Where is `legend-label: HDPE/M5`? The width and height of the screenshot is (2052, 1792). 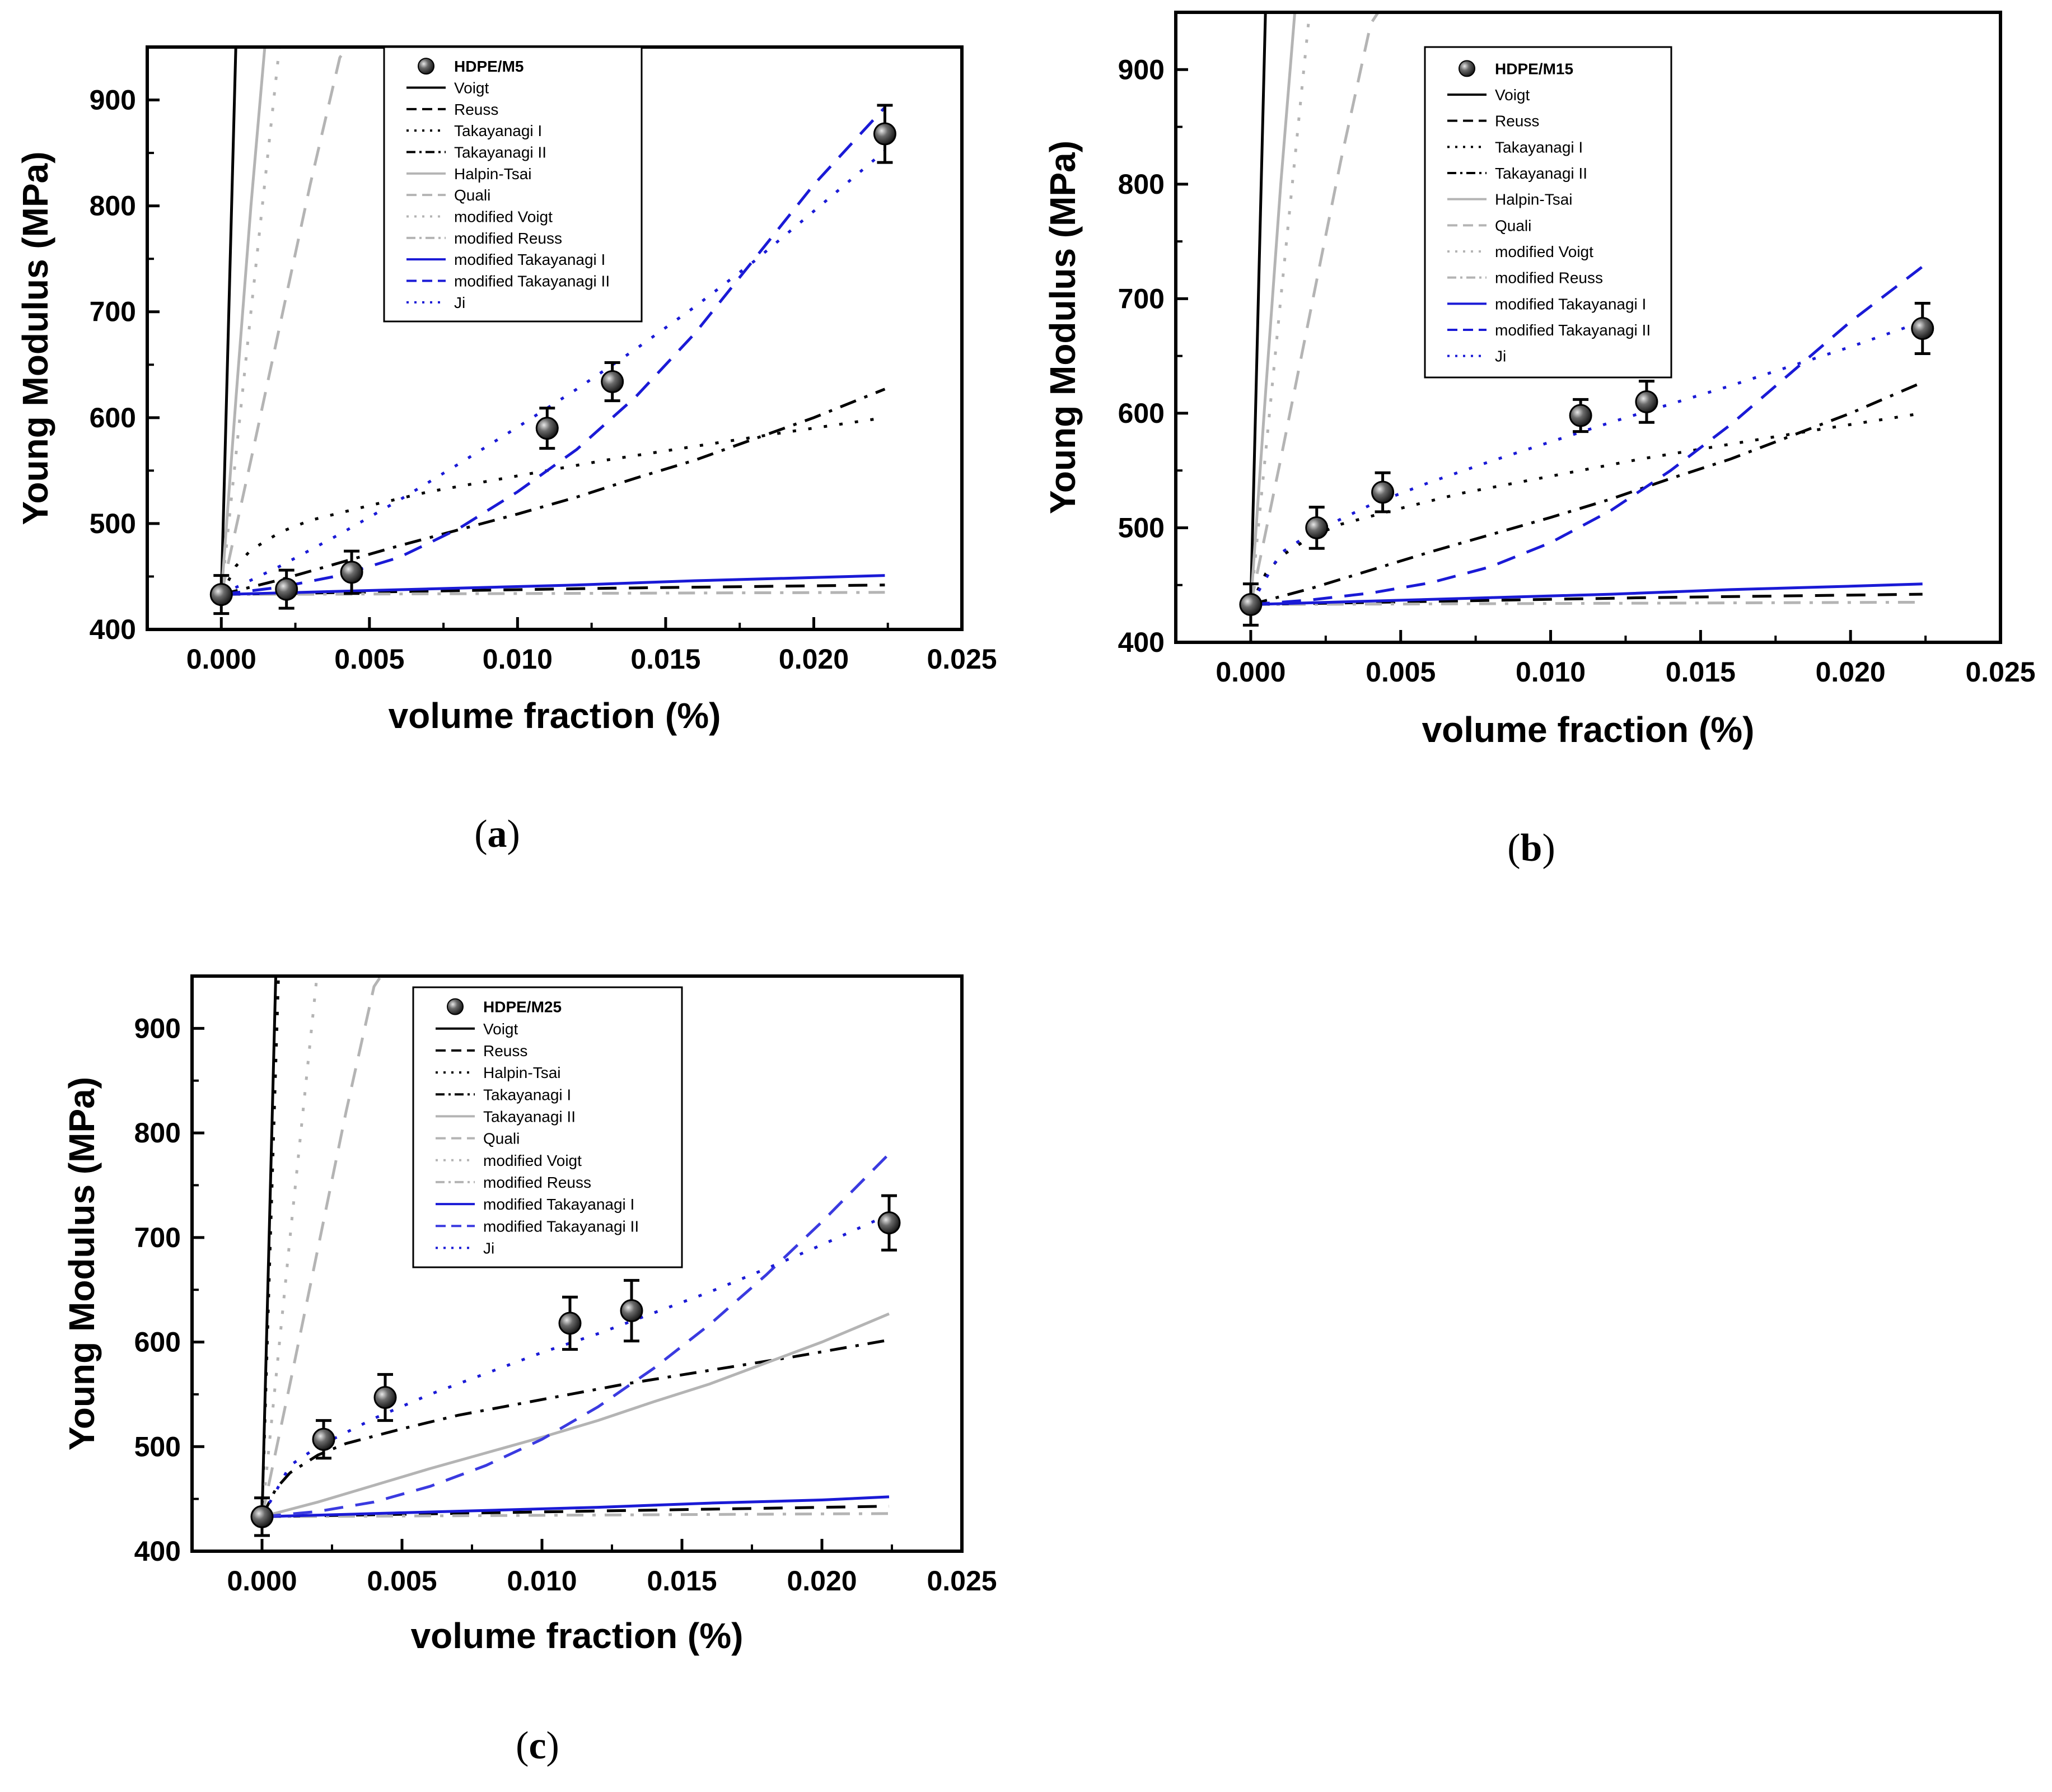
legend-label: HDPE/M5 is located at coordinates (489, 66).